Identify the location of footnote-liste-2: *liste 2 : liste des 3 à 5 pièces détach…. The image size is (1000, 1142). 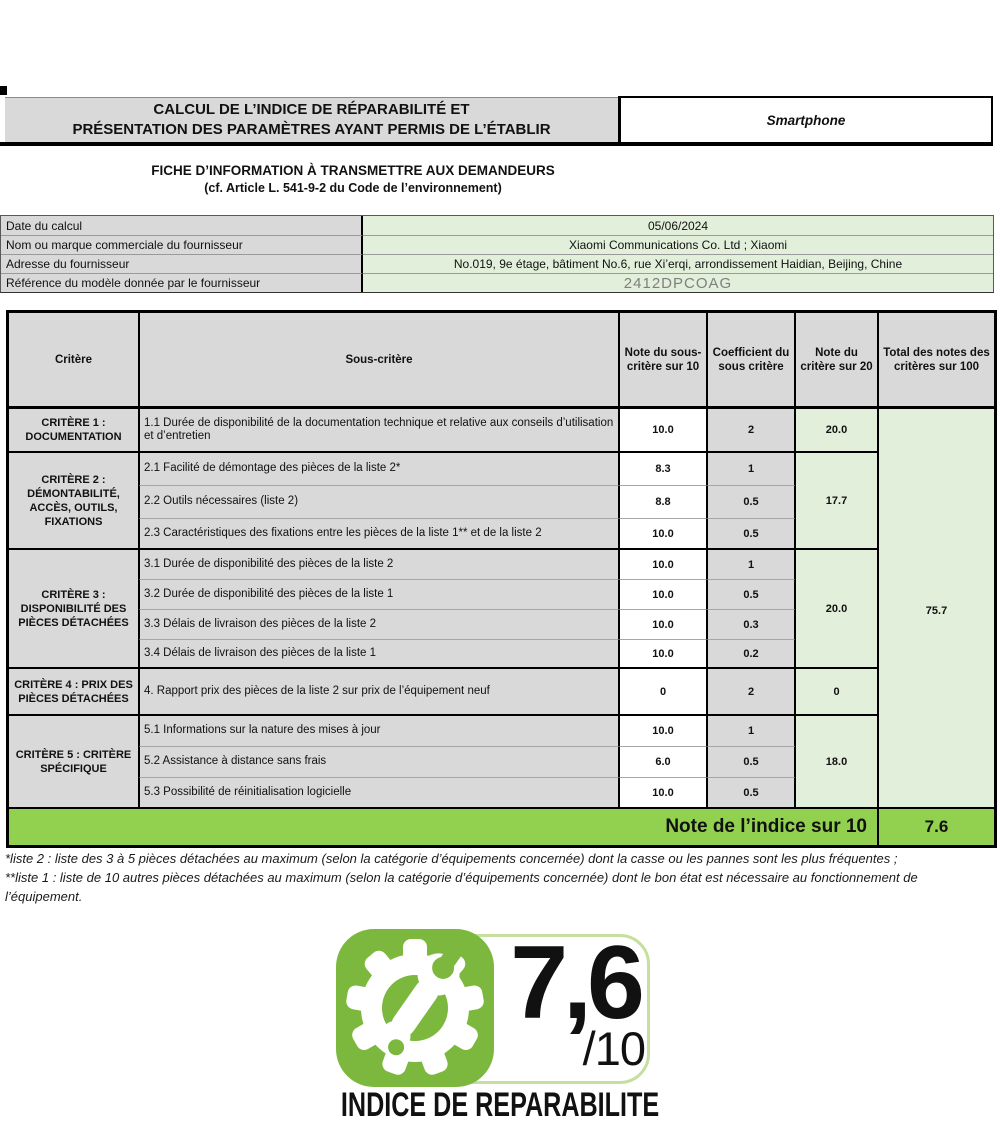
(451, 858).